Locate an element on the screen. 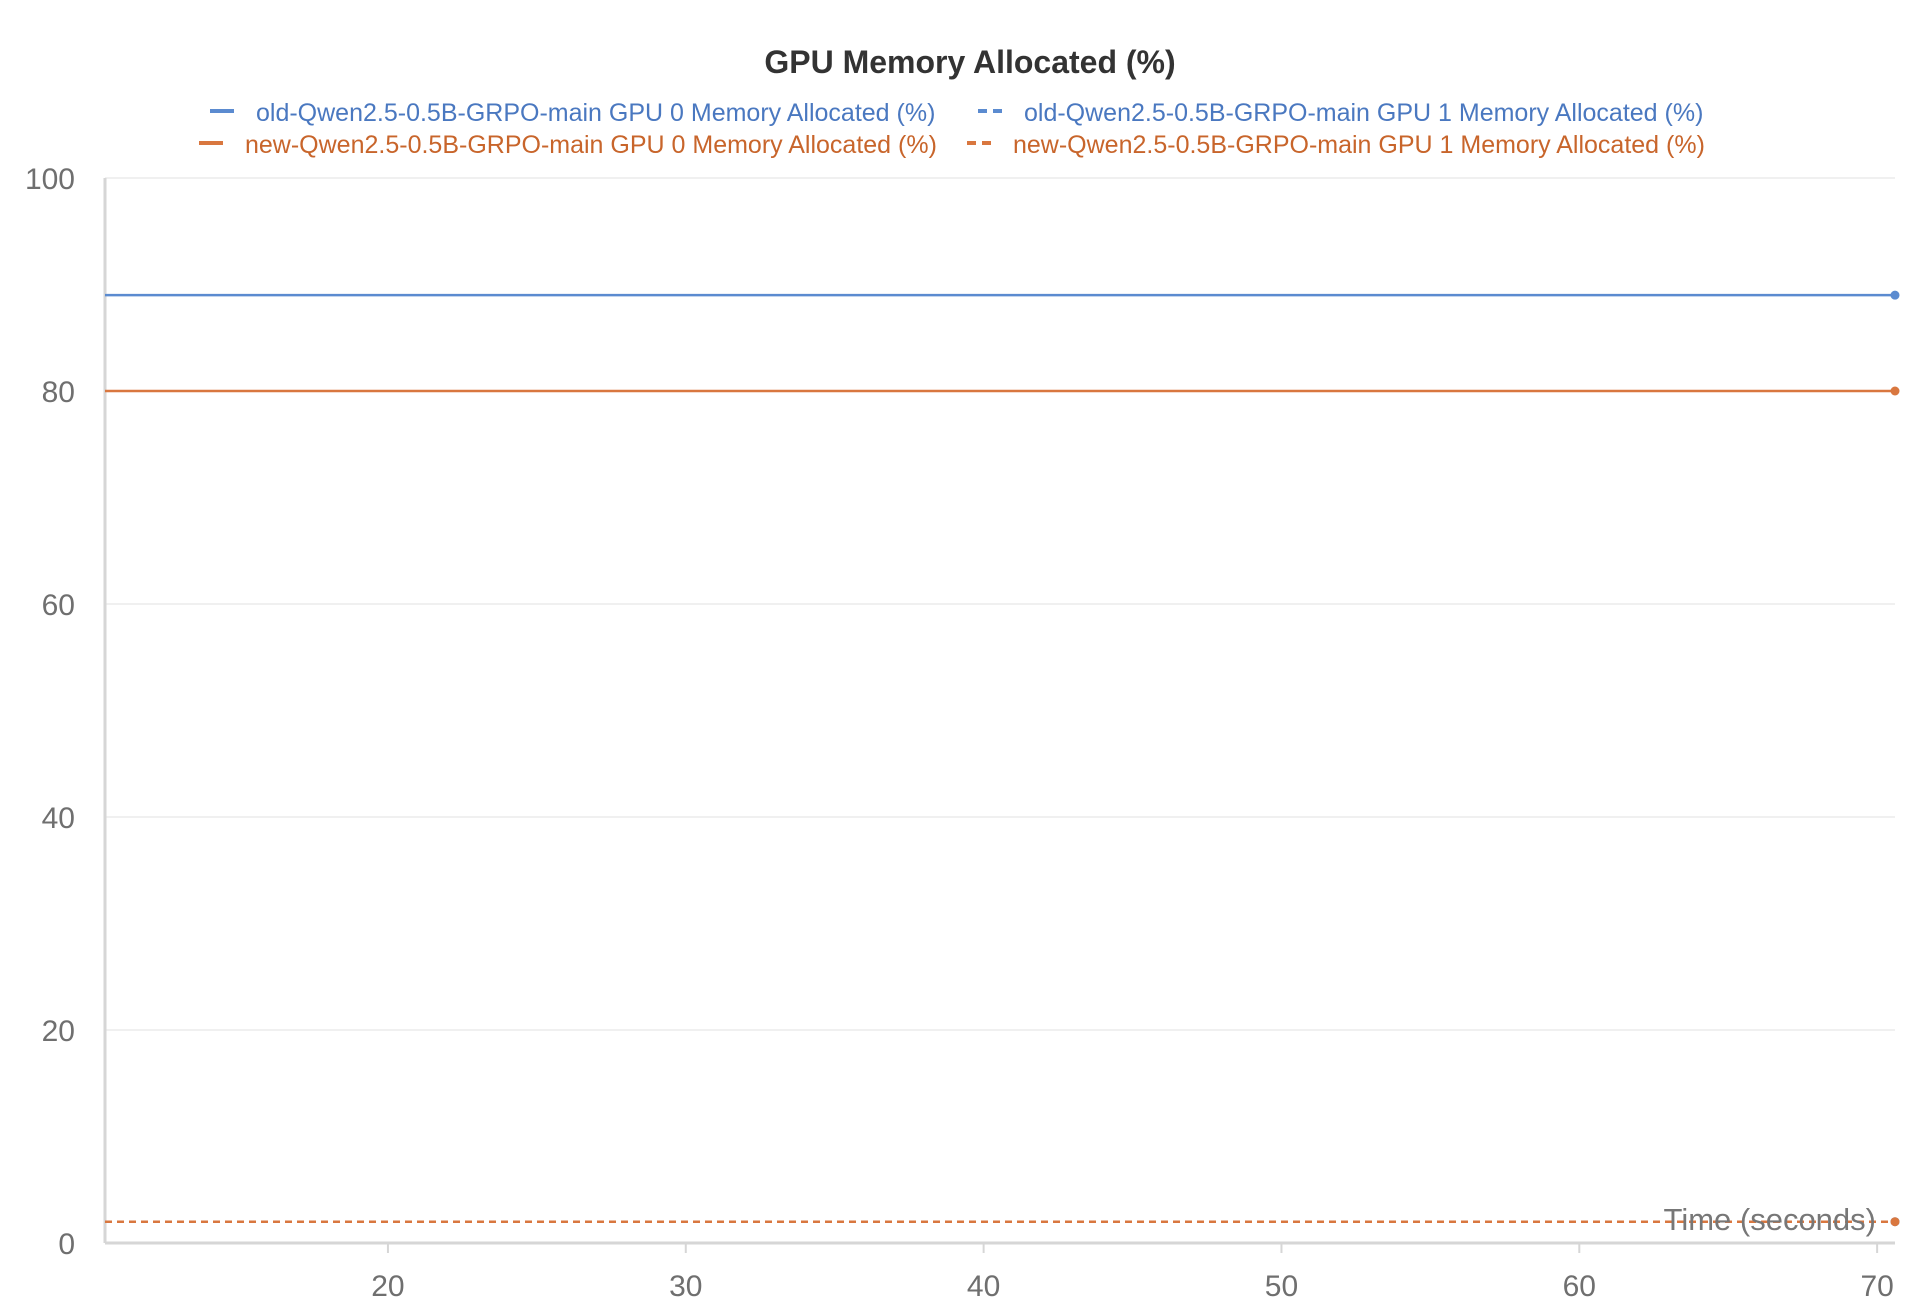 This screenshot has height=1315, width=1922. y-tick-label: 20 is located at coordinates (58, 1031).